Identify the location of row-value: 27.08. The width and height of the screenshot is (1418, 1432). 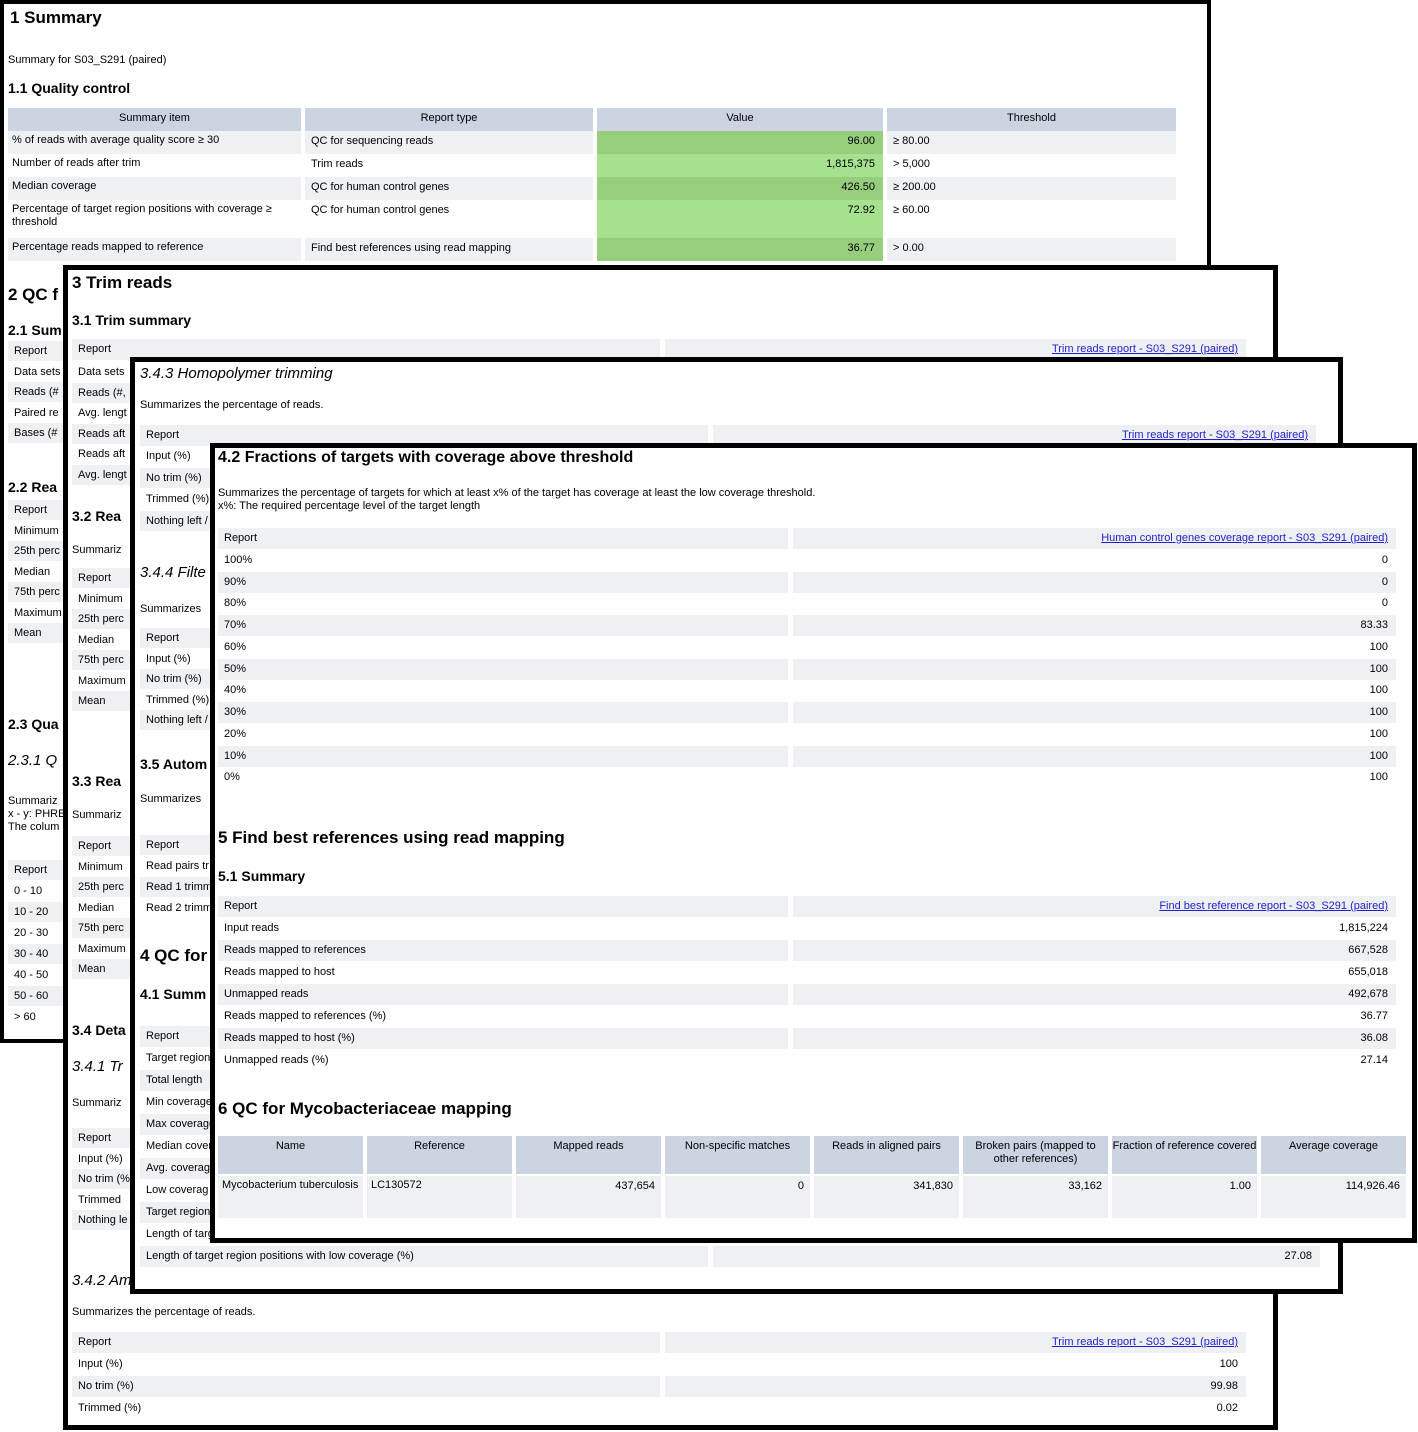
(1016, 1256).